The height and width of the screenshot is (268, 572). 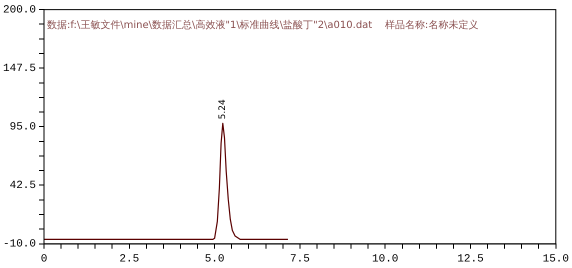 I want to click on x-tick-label: 0, so click(x=44, y=259).